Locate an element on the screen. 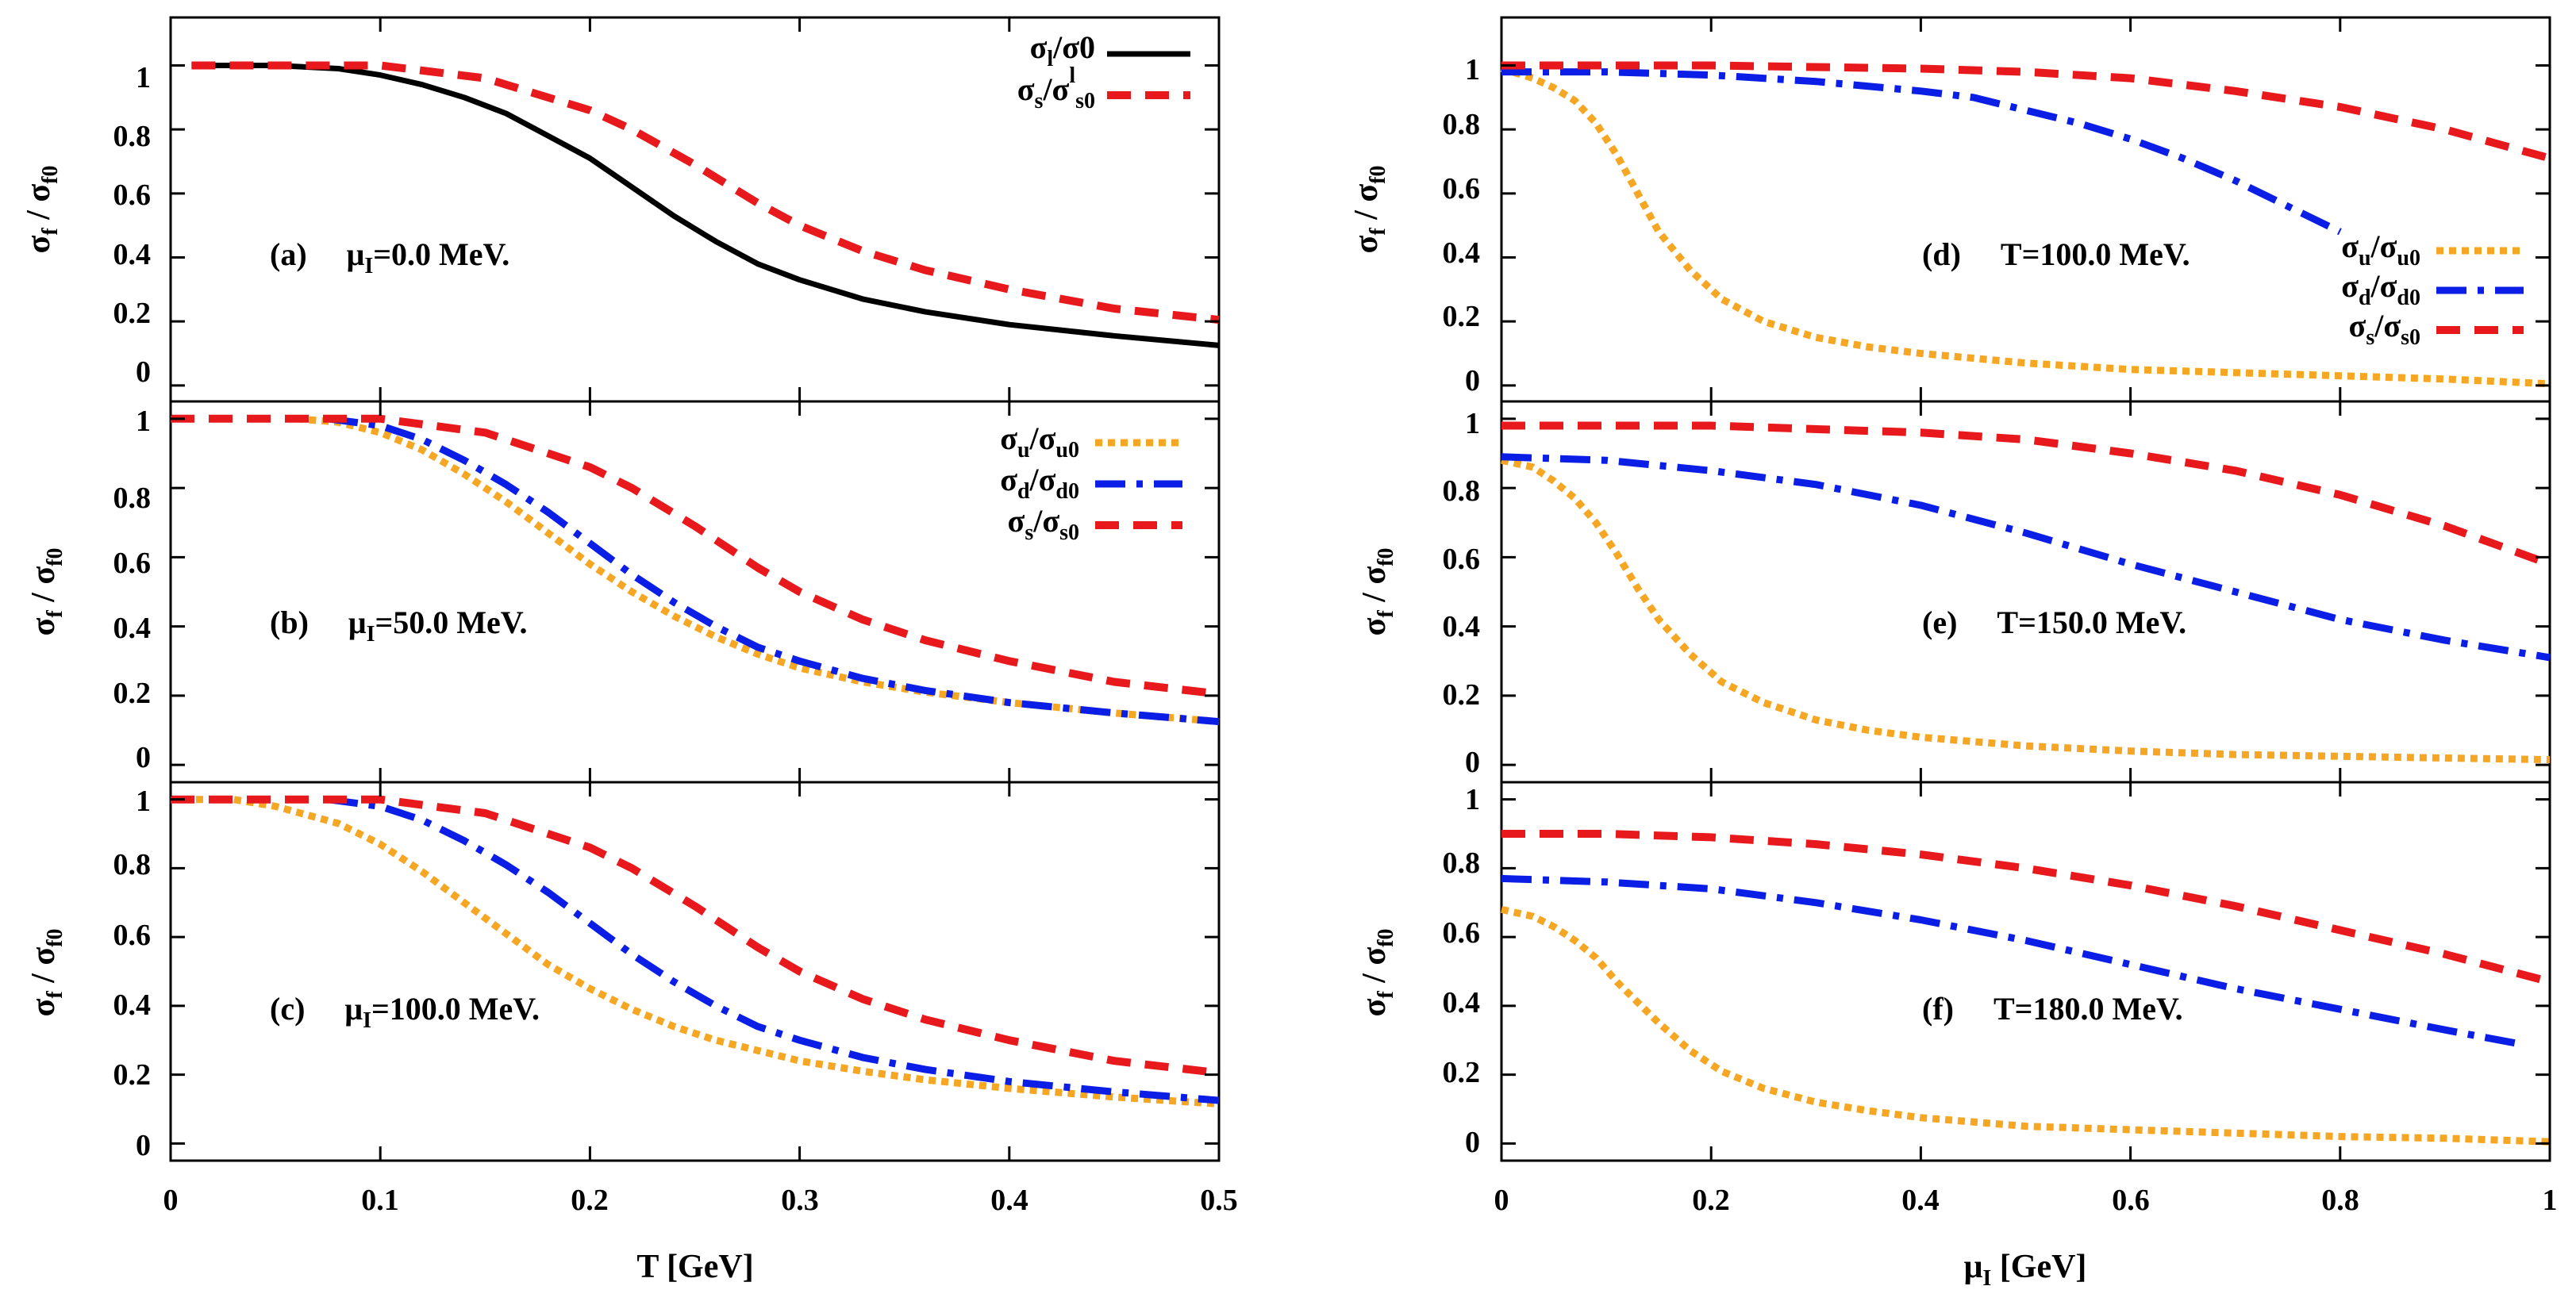  panel-d-ytick-2: 0.4 is located at coordinates (1462, 253).